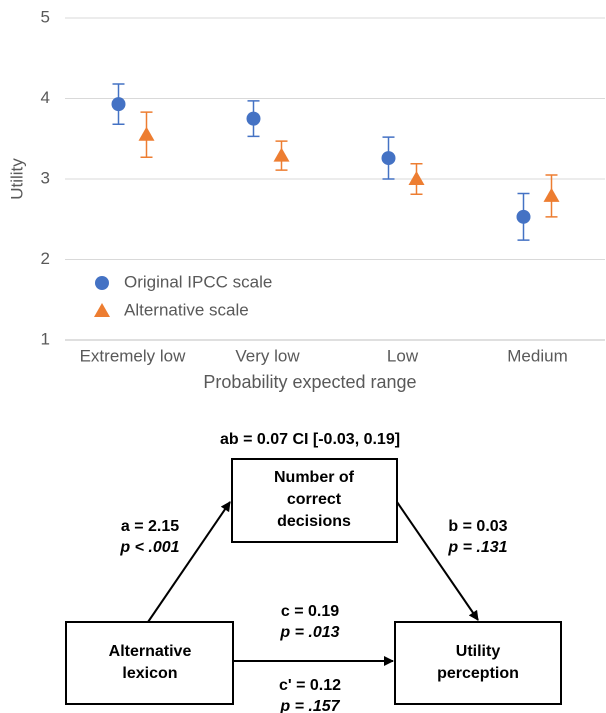 The image size is (606, 713). I want to click on node-label: lexicon, so click(149, 673).